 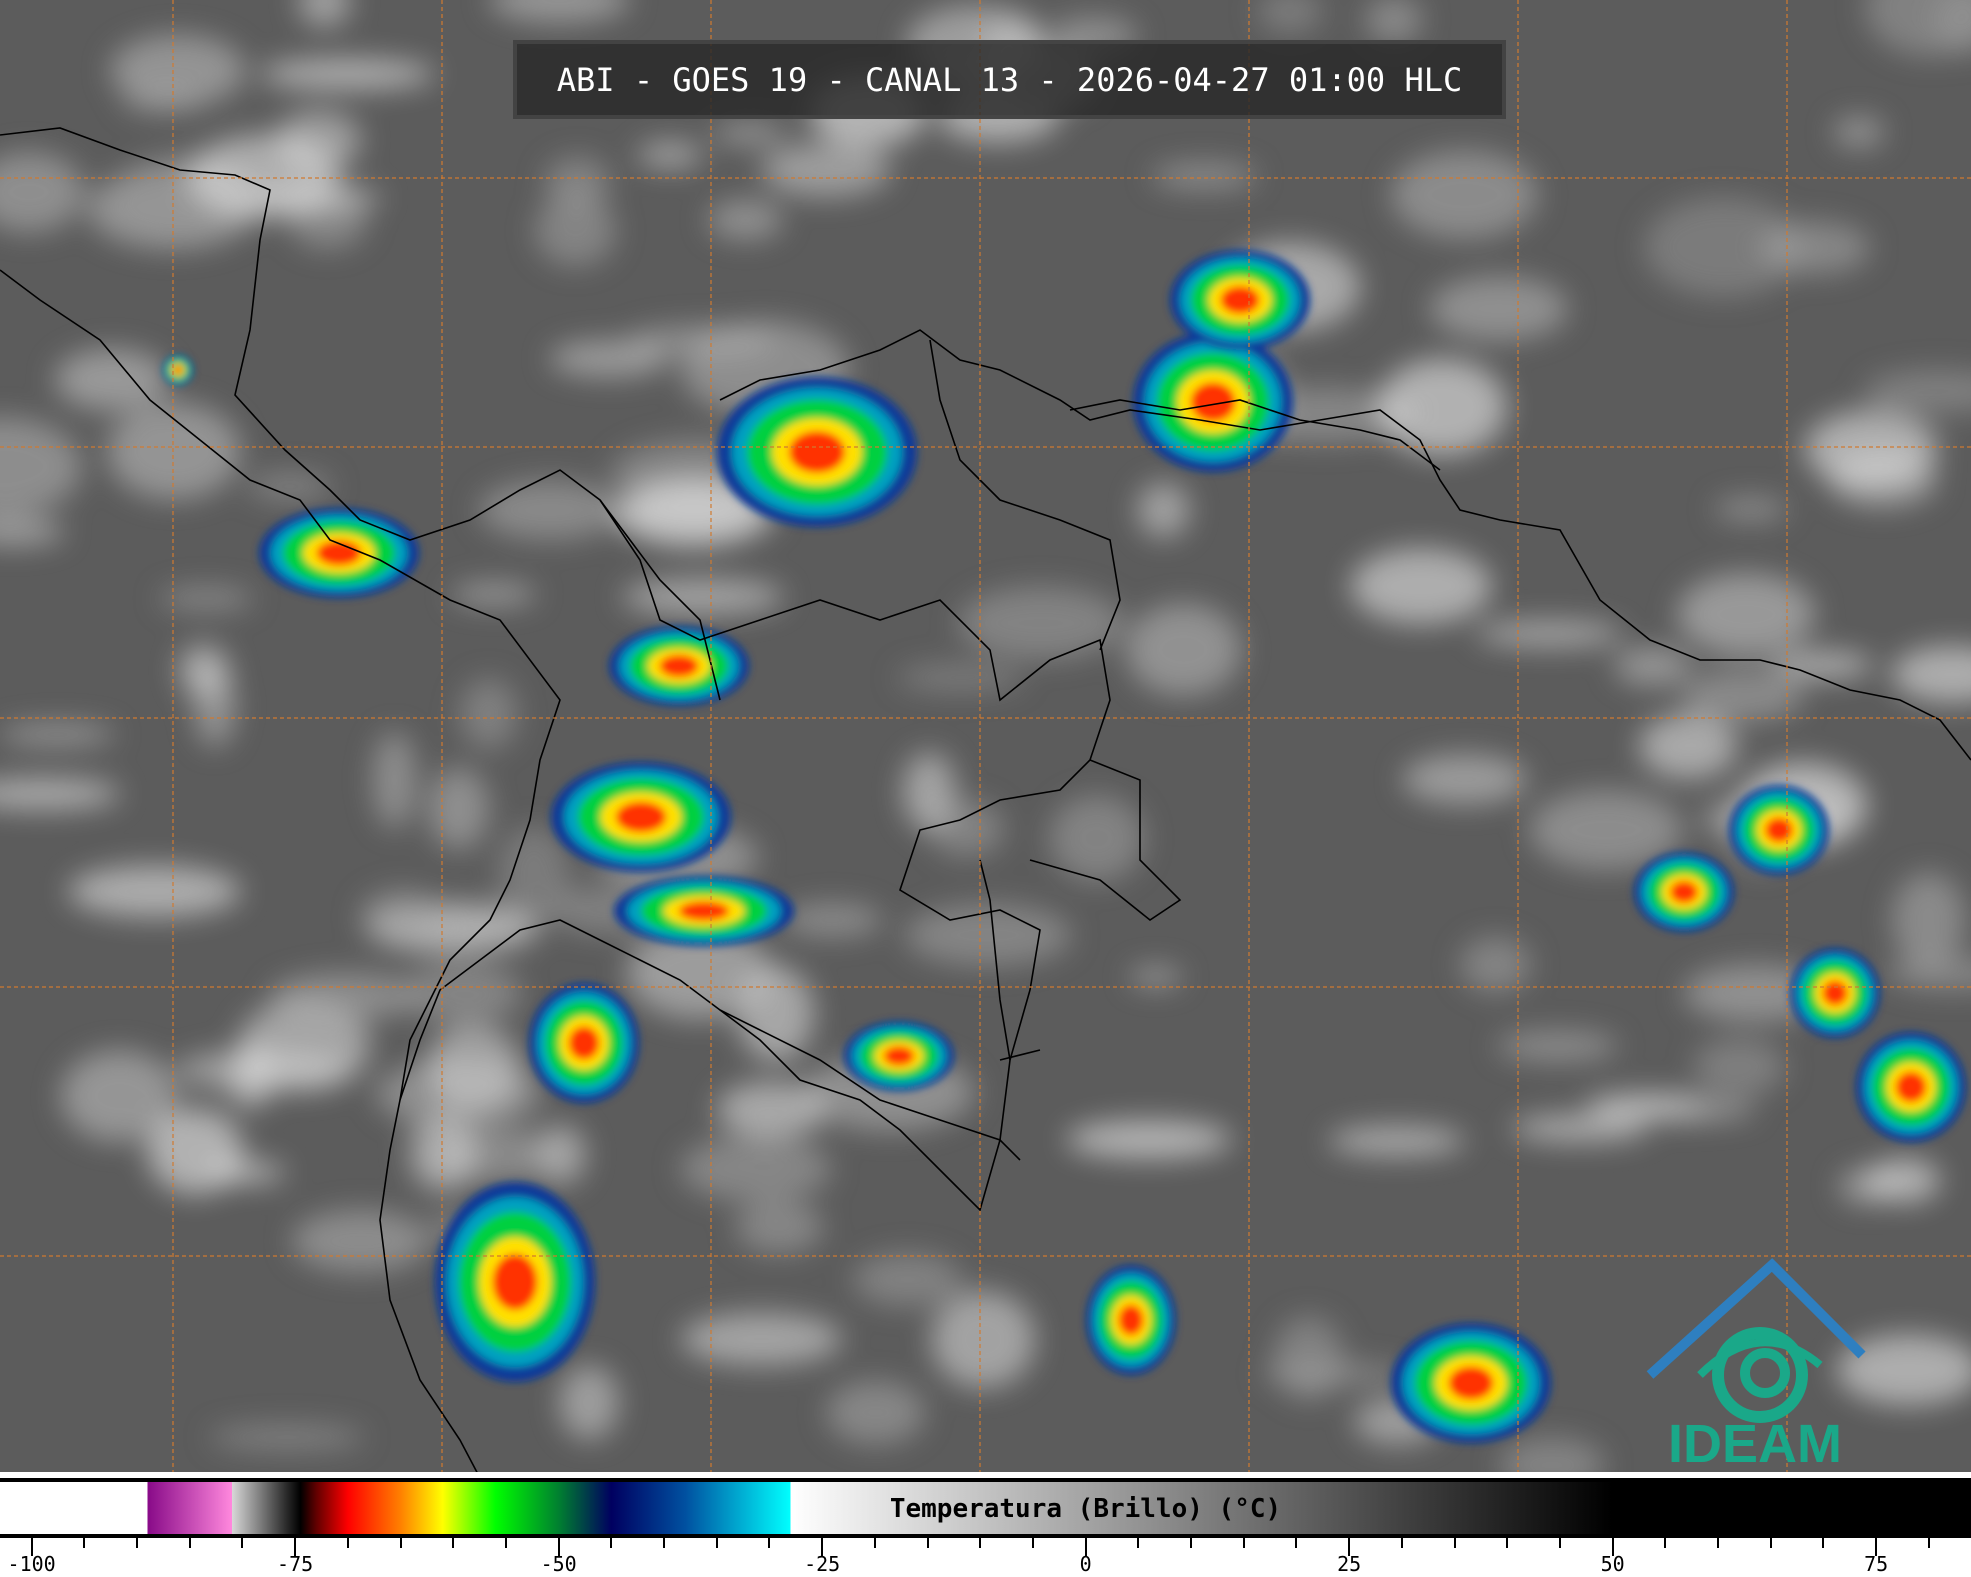 I want to click on tick-label: -25, so click(x=822, y=1564).